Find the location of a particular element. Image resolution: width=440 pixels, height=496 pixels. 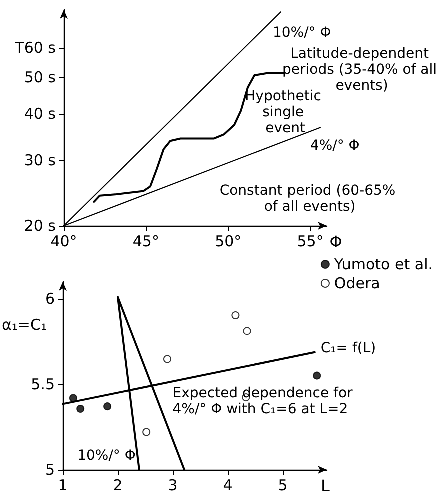

x-tick-label: 1 is located at coordinates (63, 485).